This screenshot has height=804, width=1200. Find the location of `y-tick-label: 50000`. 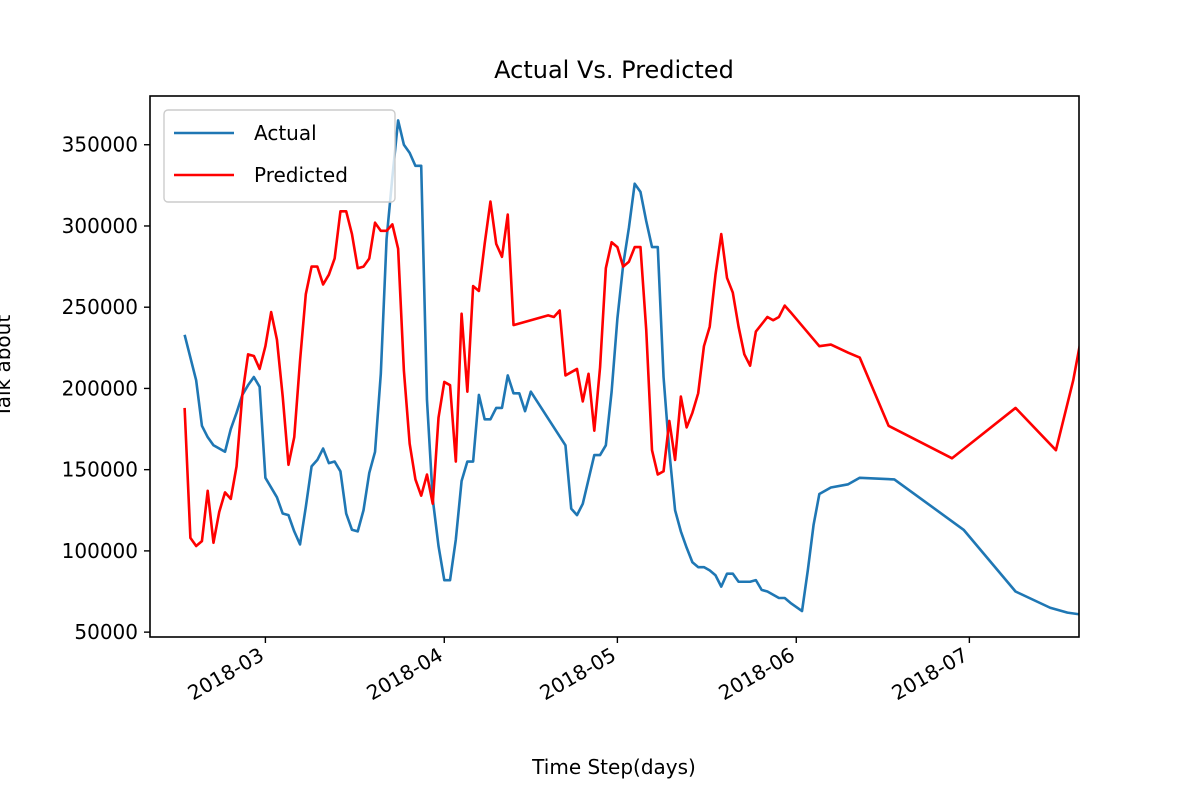

y-tick-label: 50000 is located at coordinates (106, 632).